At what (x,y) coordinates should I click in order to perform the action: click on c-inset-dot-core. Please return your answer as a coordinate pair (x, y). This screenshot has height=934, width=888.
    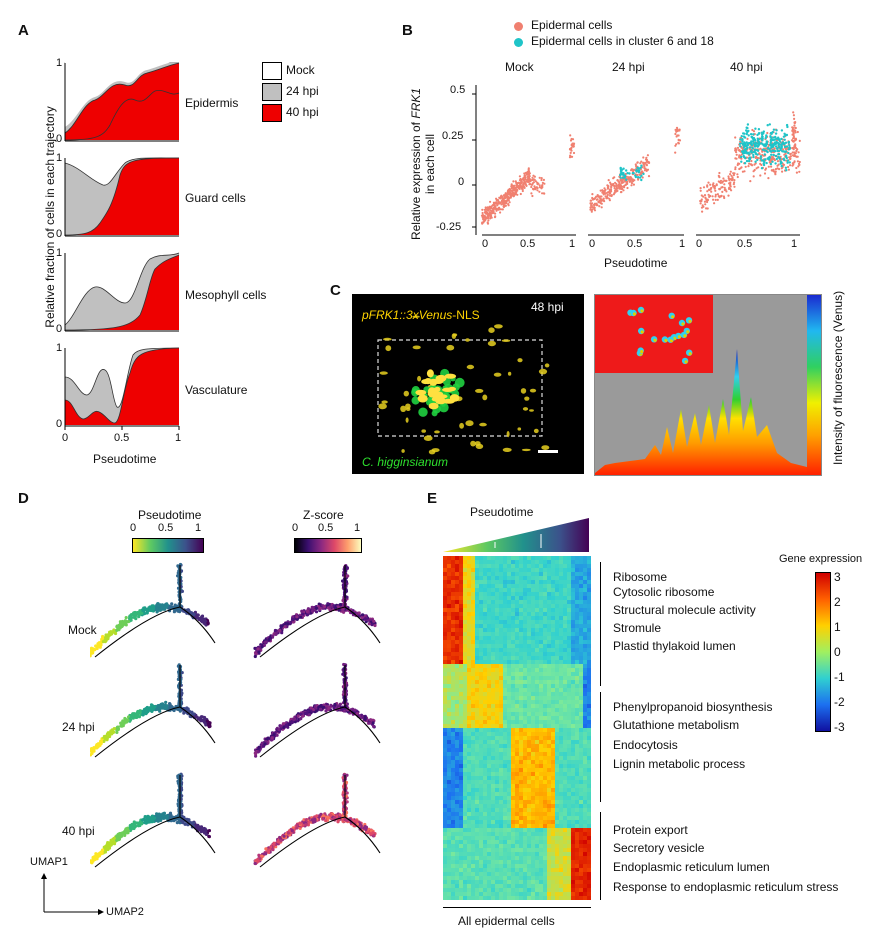
    Looking at the image, I should click on (679, 337).